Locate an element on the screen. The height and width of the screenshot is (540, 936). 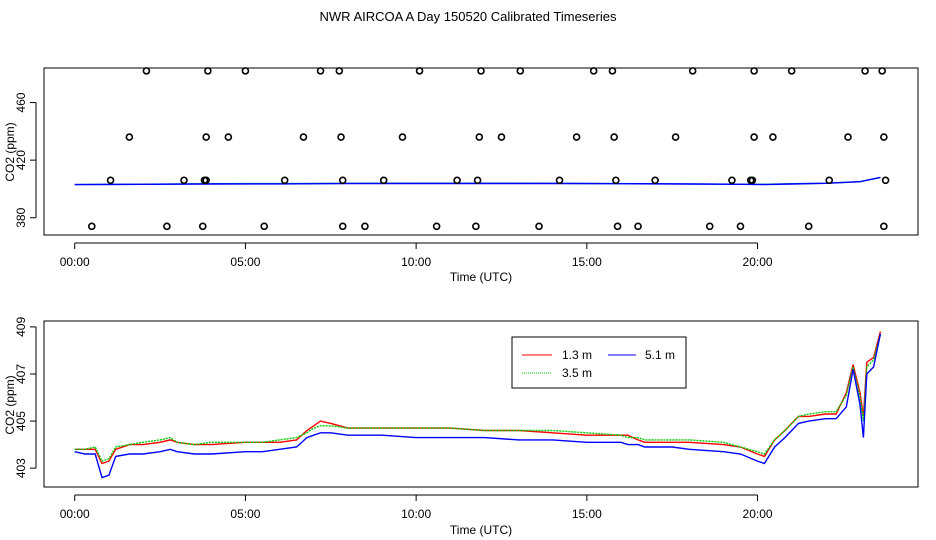
panel-2-y-label: CO2 (ppm) is located at coordinates (10, 404).